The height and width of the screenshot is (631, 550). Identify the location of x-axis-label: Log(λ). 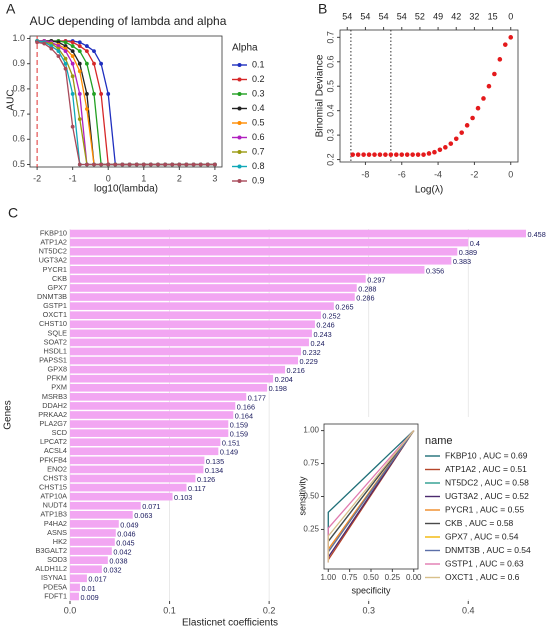
(429, 190).